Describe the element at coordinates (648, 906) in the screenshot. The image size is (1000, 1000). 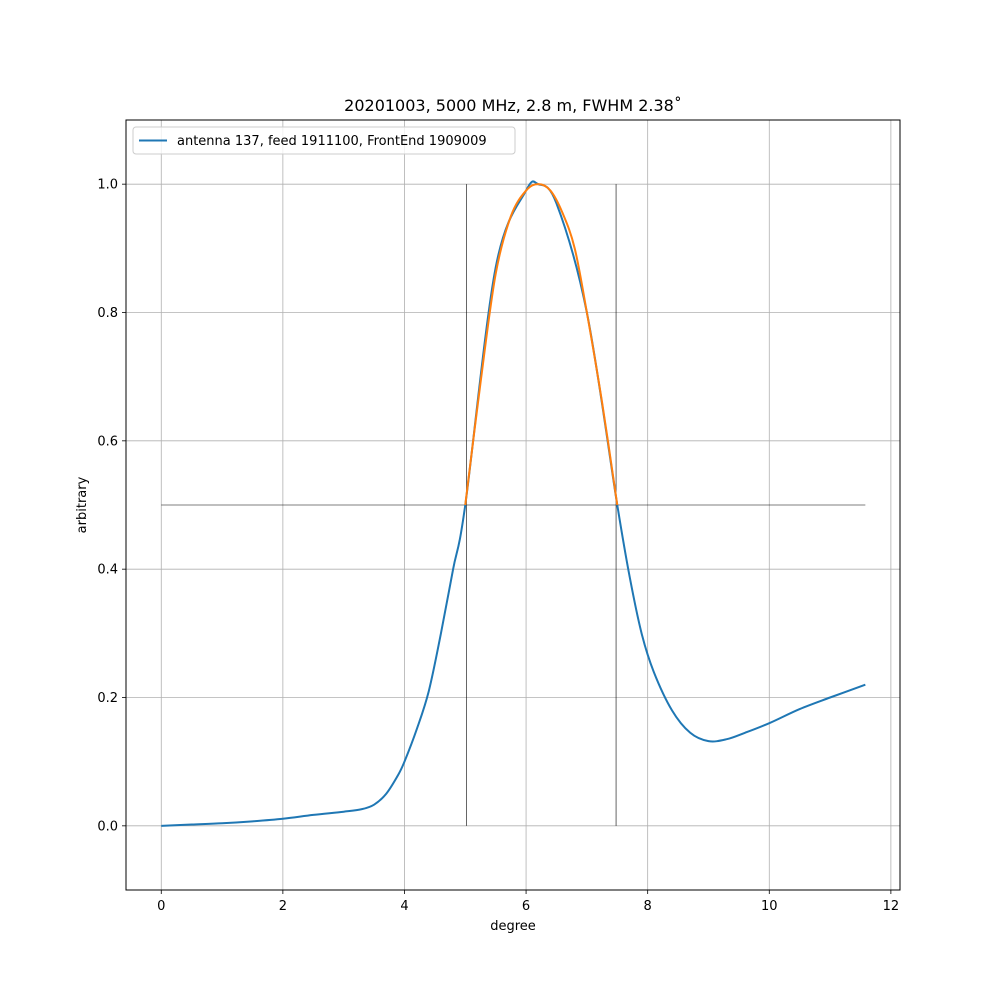
I see `x-tick-label: 8` at that location.